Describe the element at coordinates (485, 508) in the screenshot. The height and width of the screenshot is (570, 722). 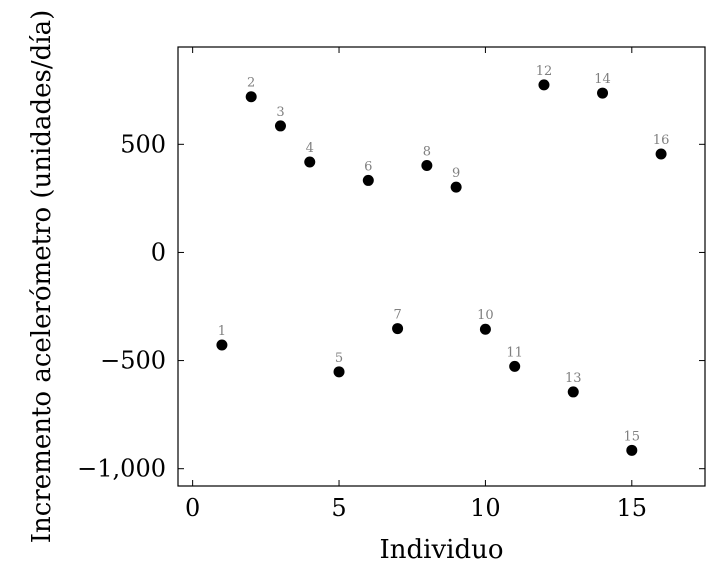
I see `x-tick-label: 10` at that location.